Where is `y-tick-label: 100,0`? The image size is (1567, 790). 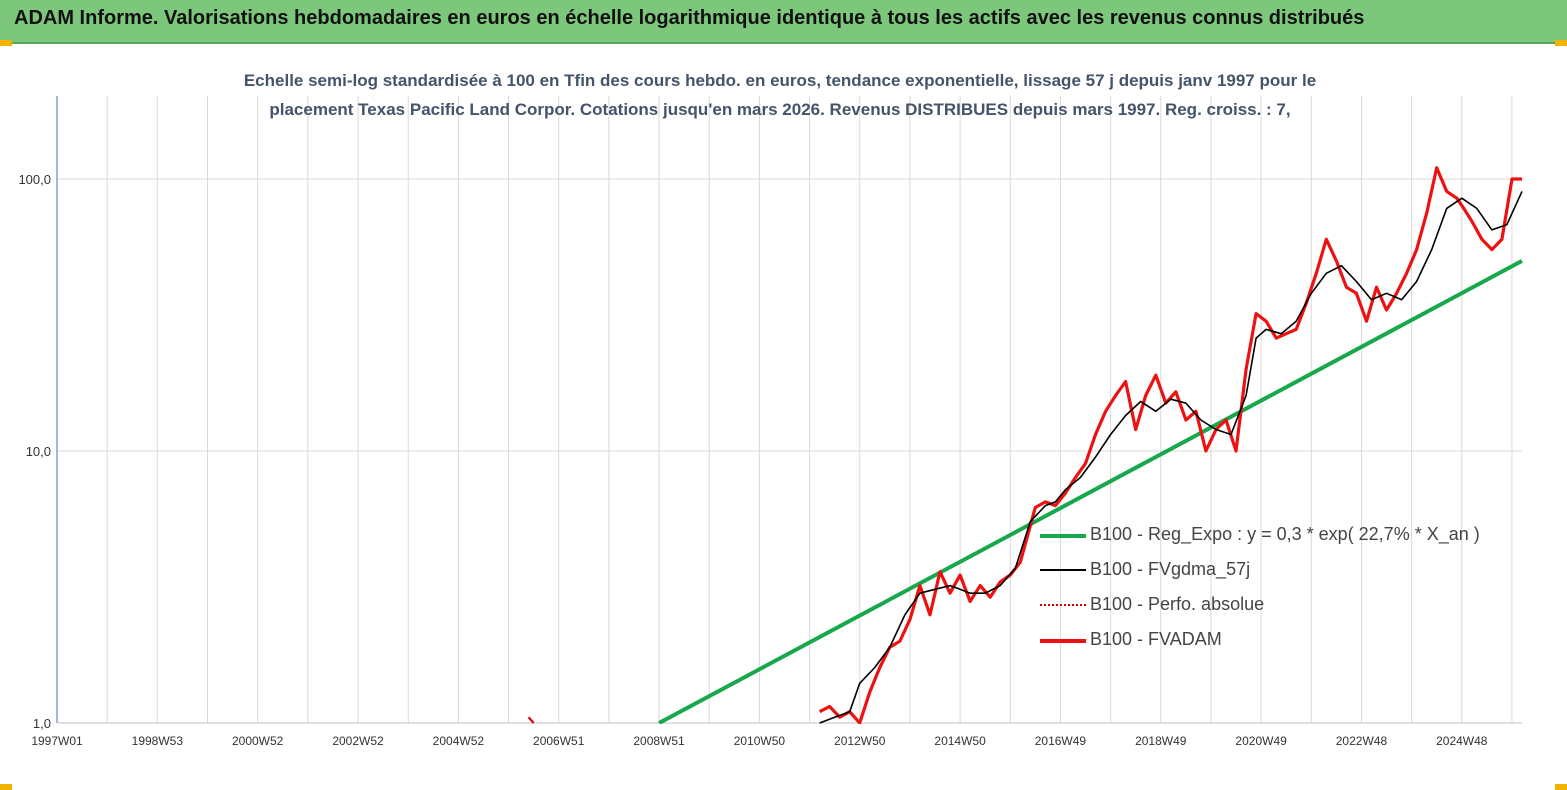 y-tick-label: 100,0 is located at coordinates (34, 179).